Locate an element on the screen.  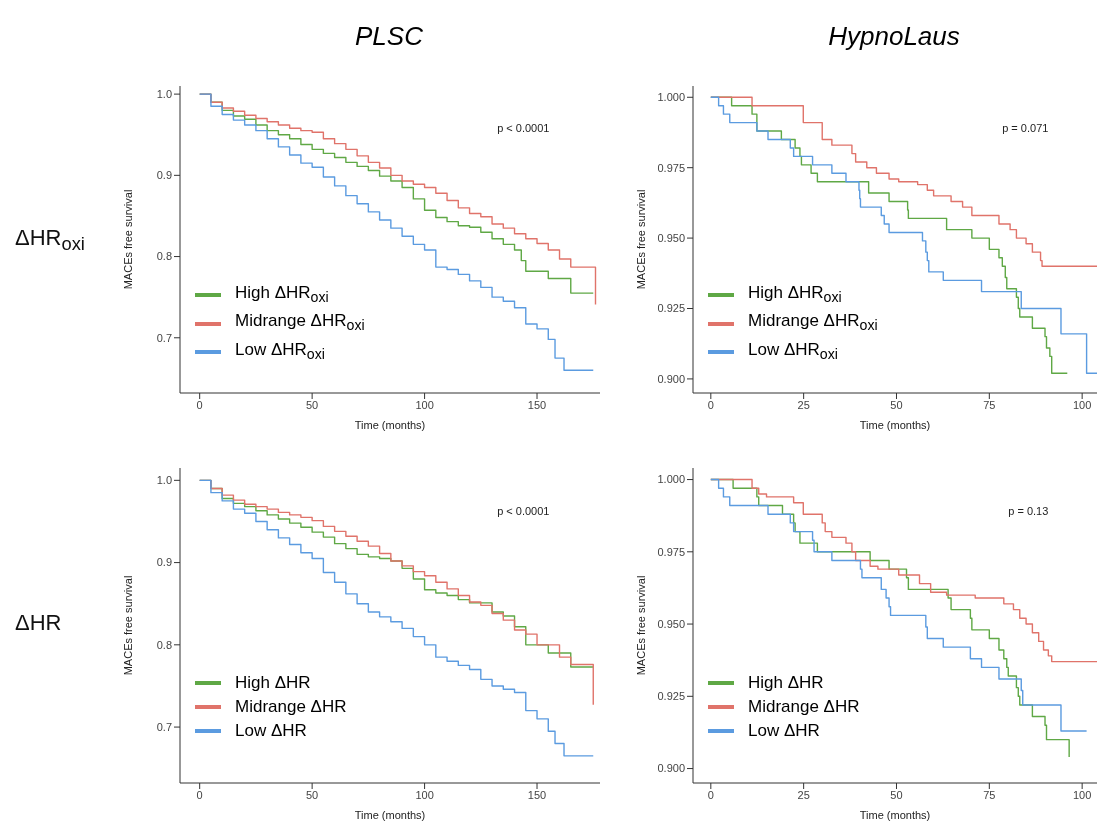
text: ΔHR$_{oxi}$ is located at coordinates (50, 240).